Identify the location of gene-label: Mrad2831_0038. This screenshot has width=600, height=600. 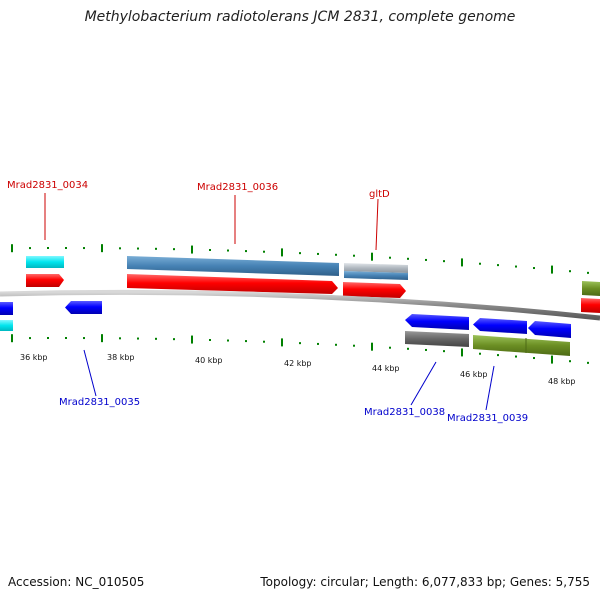
(404, 412).